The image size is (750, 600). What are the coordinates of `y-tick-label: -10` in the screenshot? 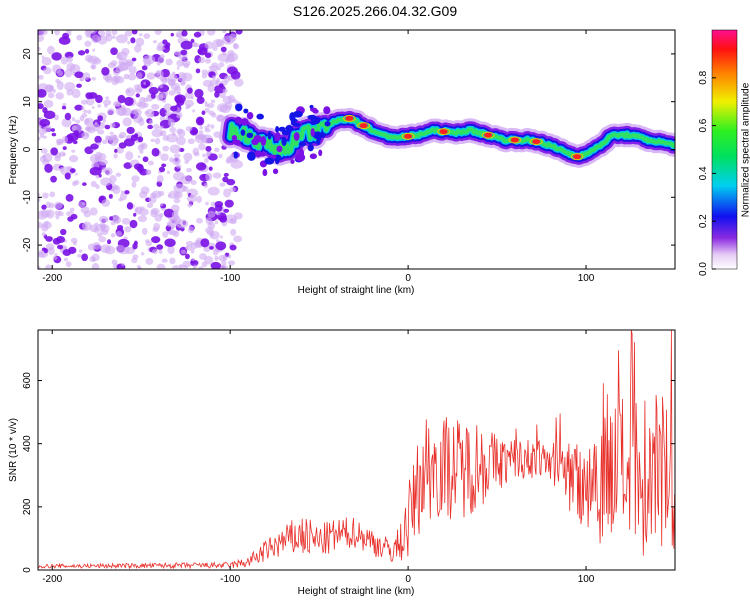 It's located at (27, 197).